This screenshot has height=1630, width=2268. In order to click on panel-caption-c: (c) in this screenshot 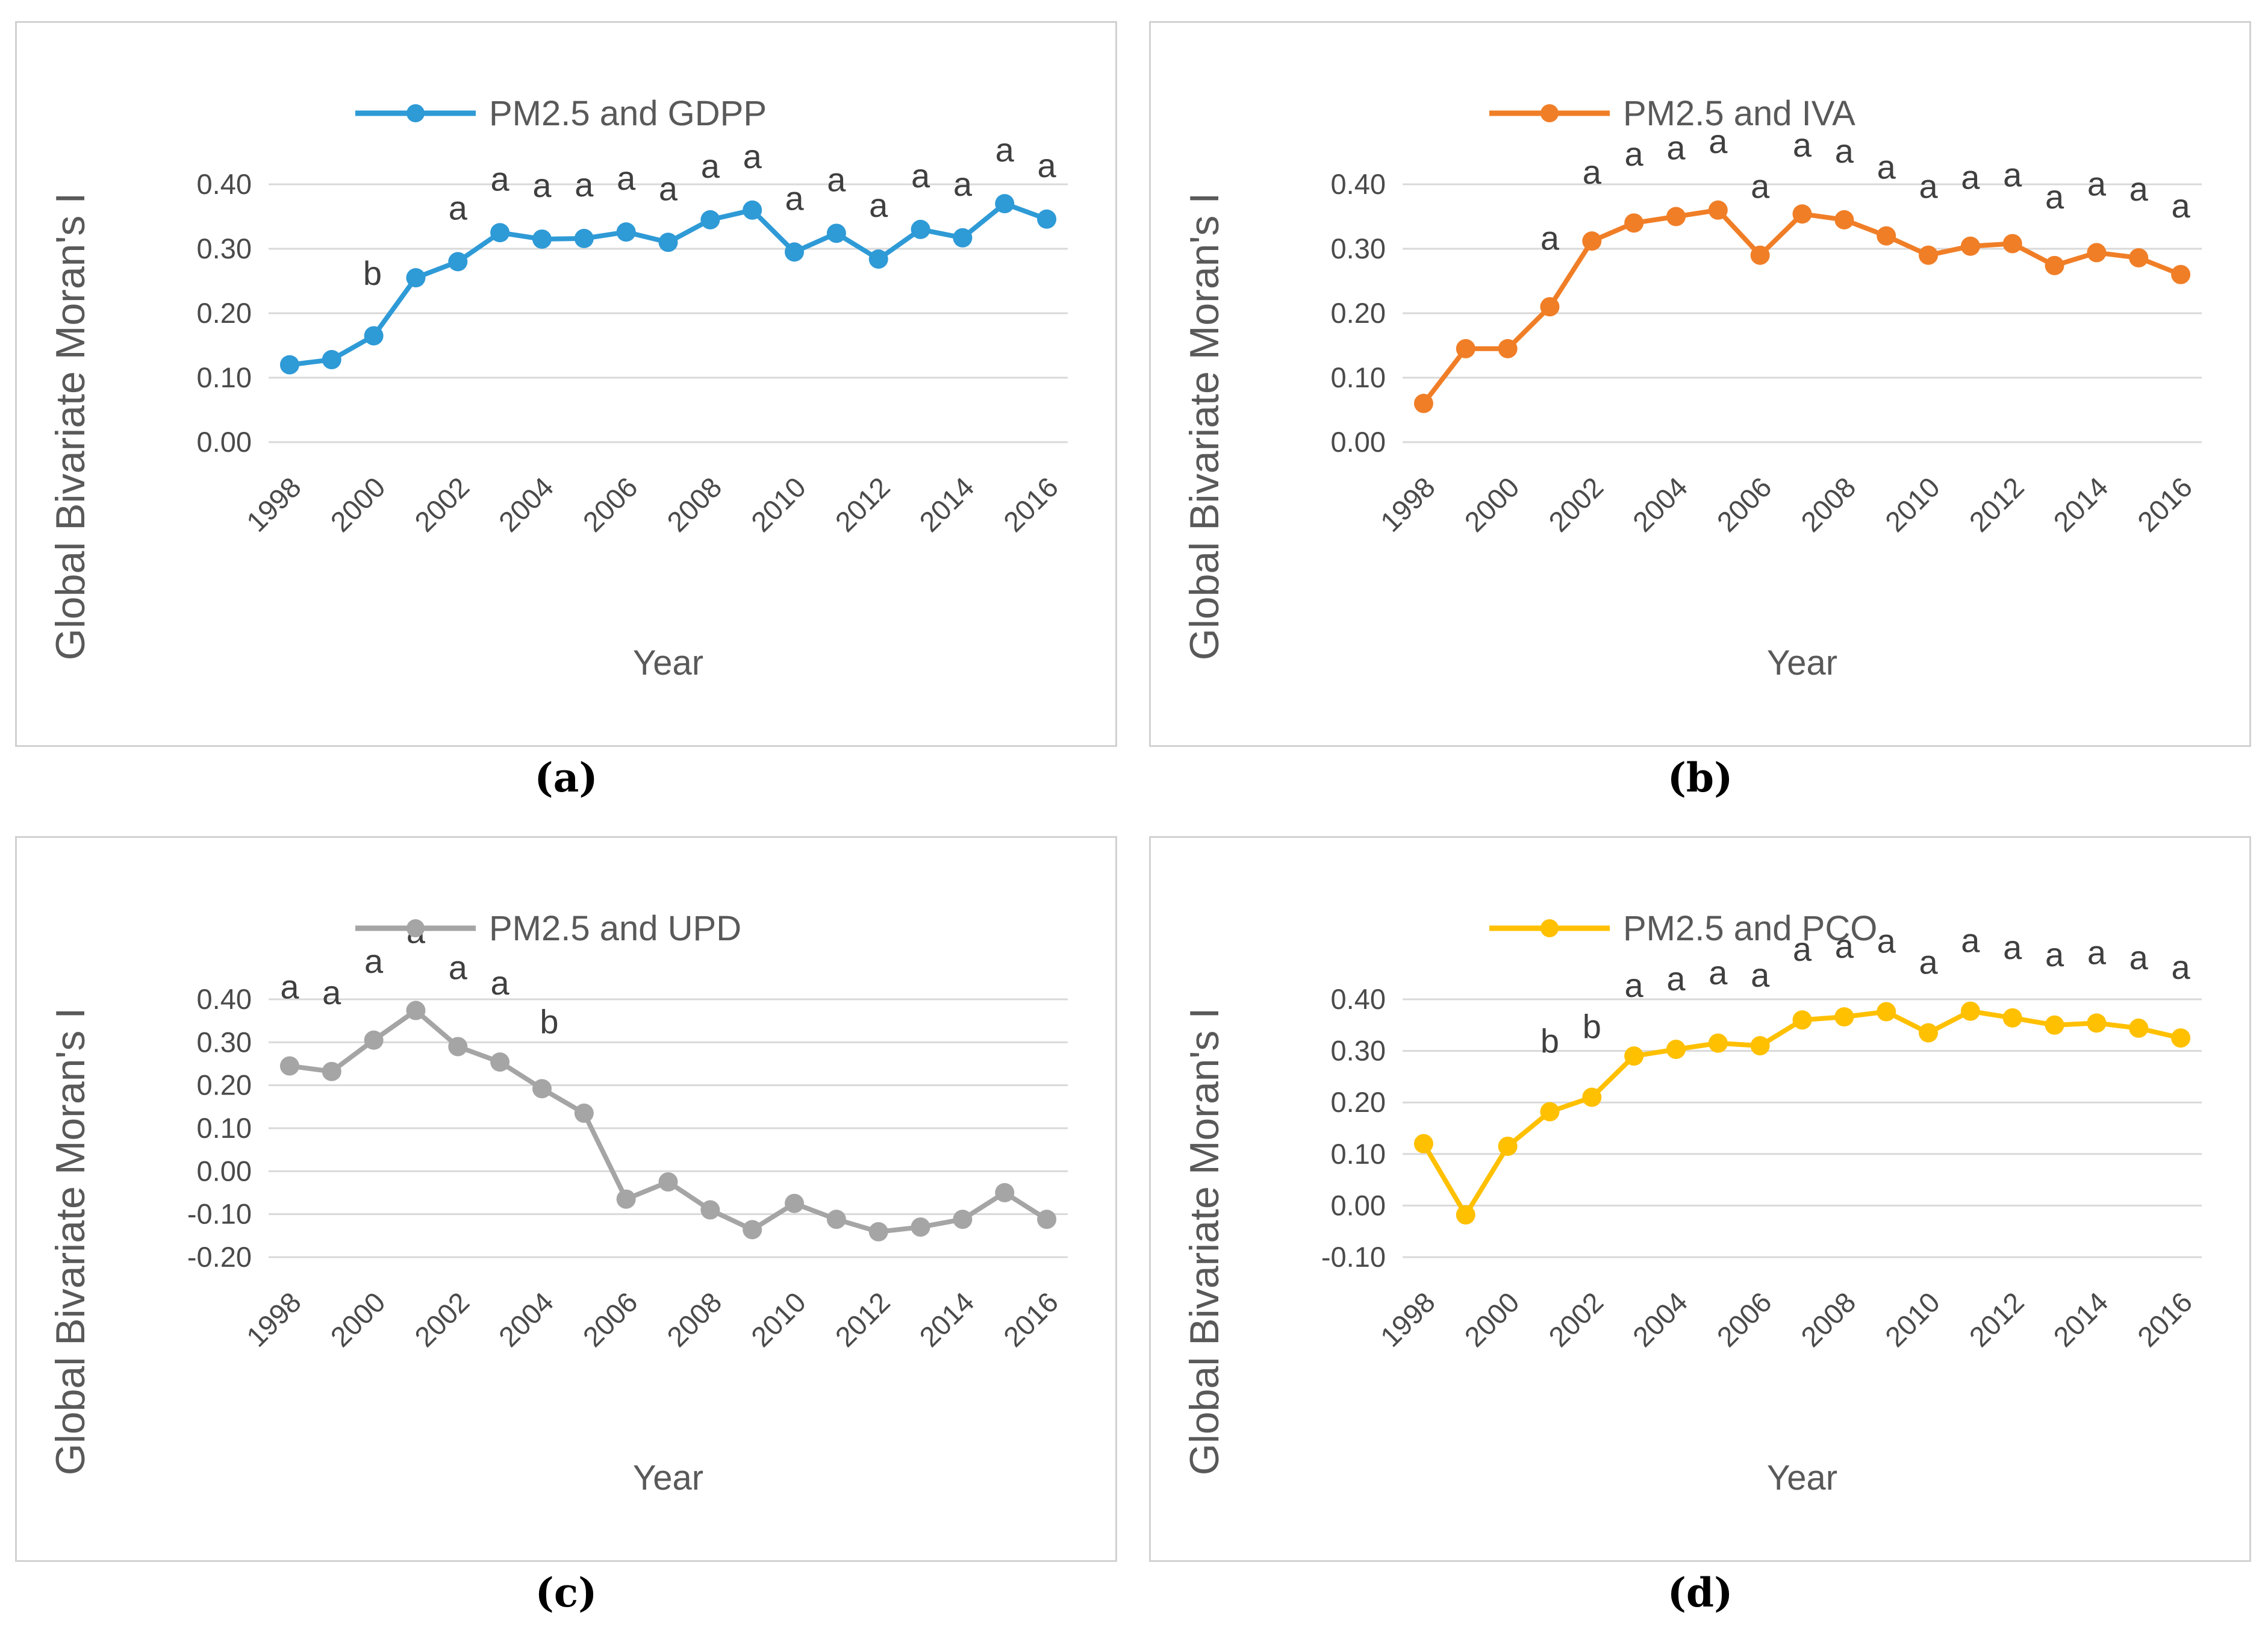, I will do `click(566, 1592)`.